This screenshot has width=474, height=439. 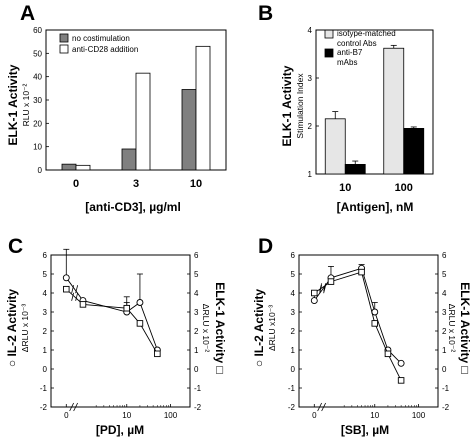 What do you see at coordinates (40, 170) in the screenshot?
I see `y-tick-label: 0` at bounding box center [40, 170].